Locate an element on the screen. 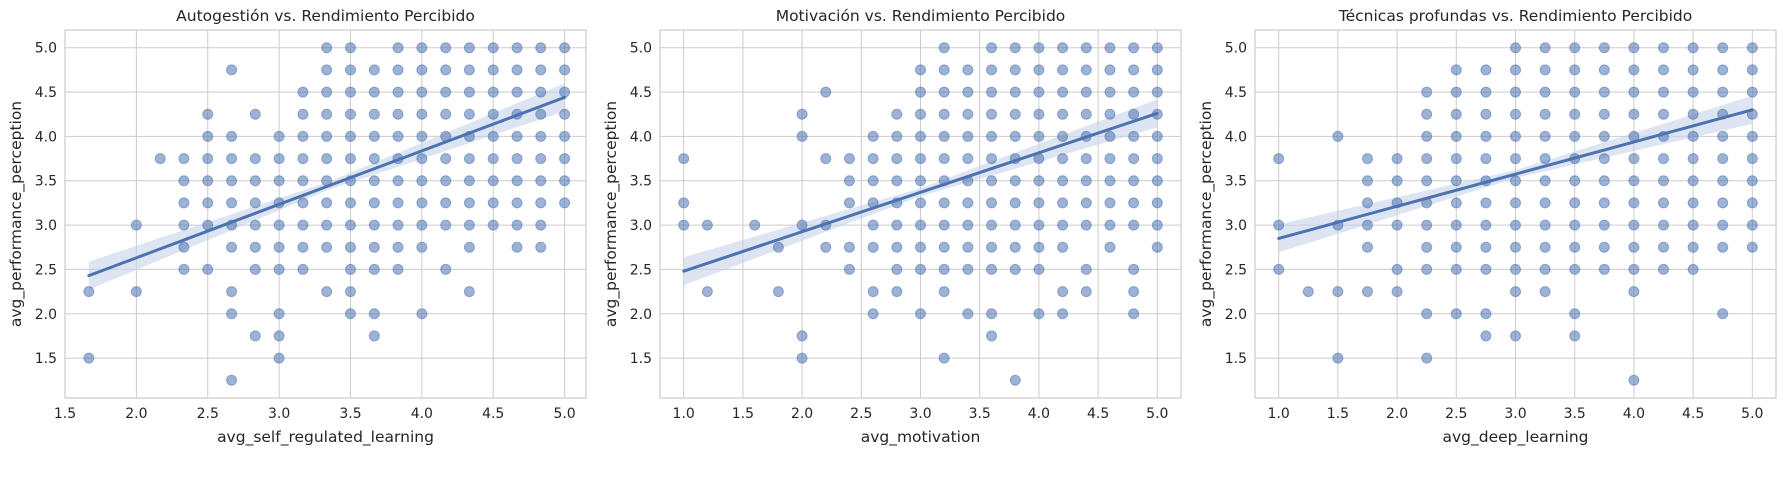  x-axis-label: avg_motivation is located at coordinates (921, 437).